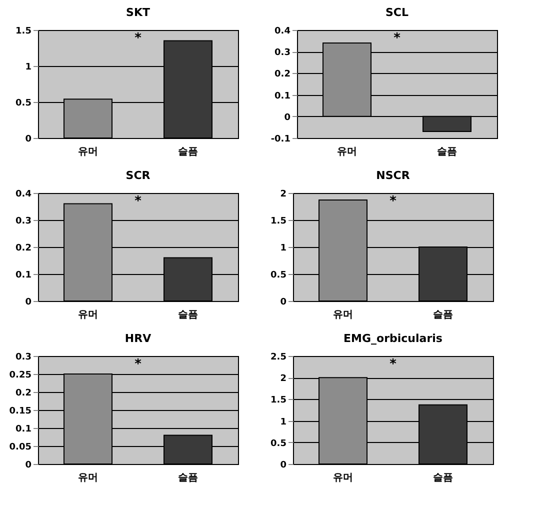  Describe the element at coordinates (138, 175) in the screenshot. I see `chart-title: SCR` at that location.